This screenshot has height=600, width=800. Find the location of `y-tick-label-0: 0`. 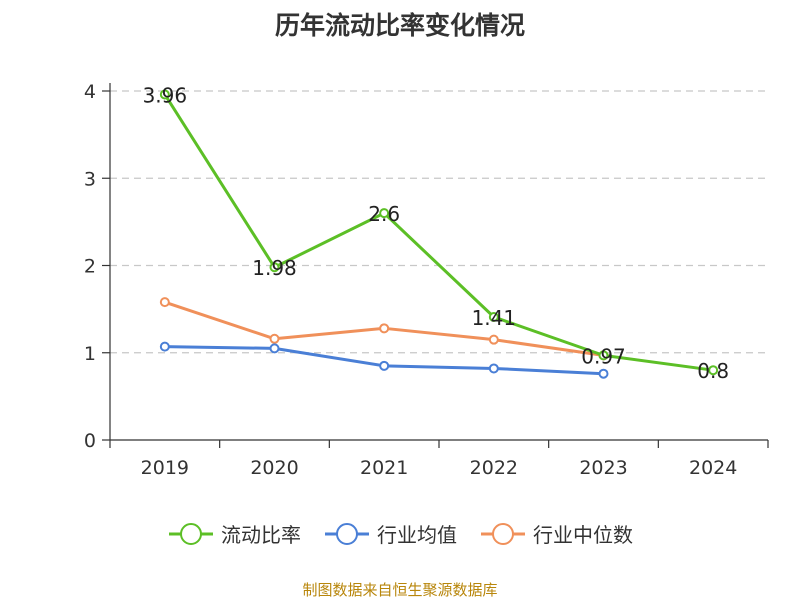

y-tick-label-0: 0 is located at coordinates (90, 441).